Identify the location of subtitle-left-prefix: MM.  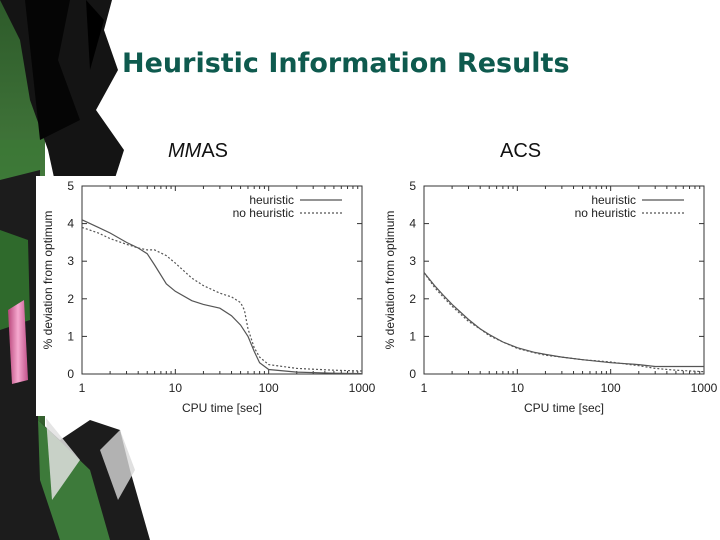
(185, 151).